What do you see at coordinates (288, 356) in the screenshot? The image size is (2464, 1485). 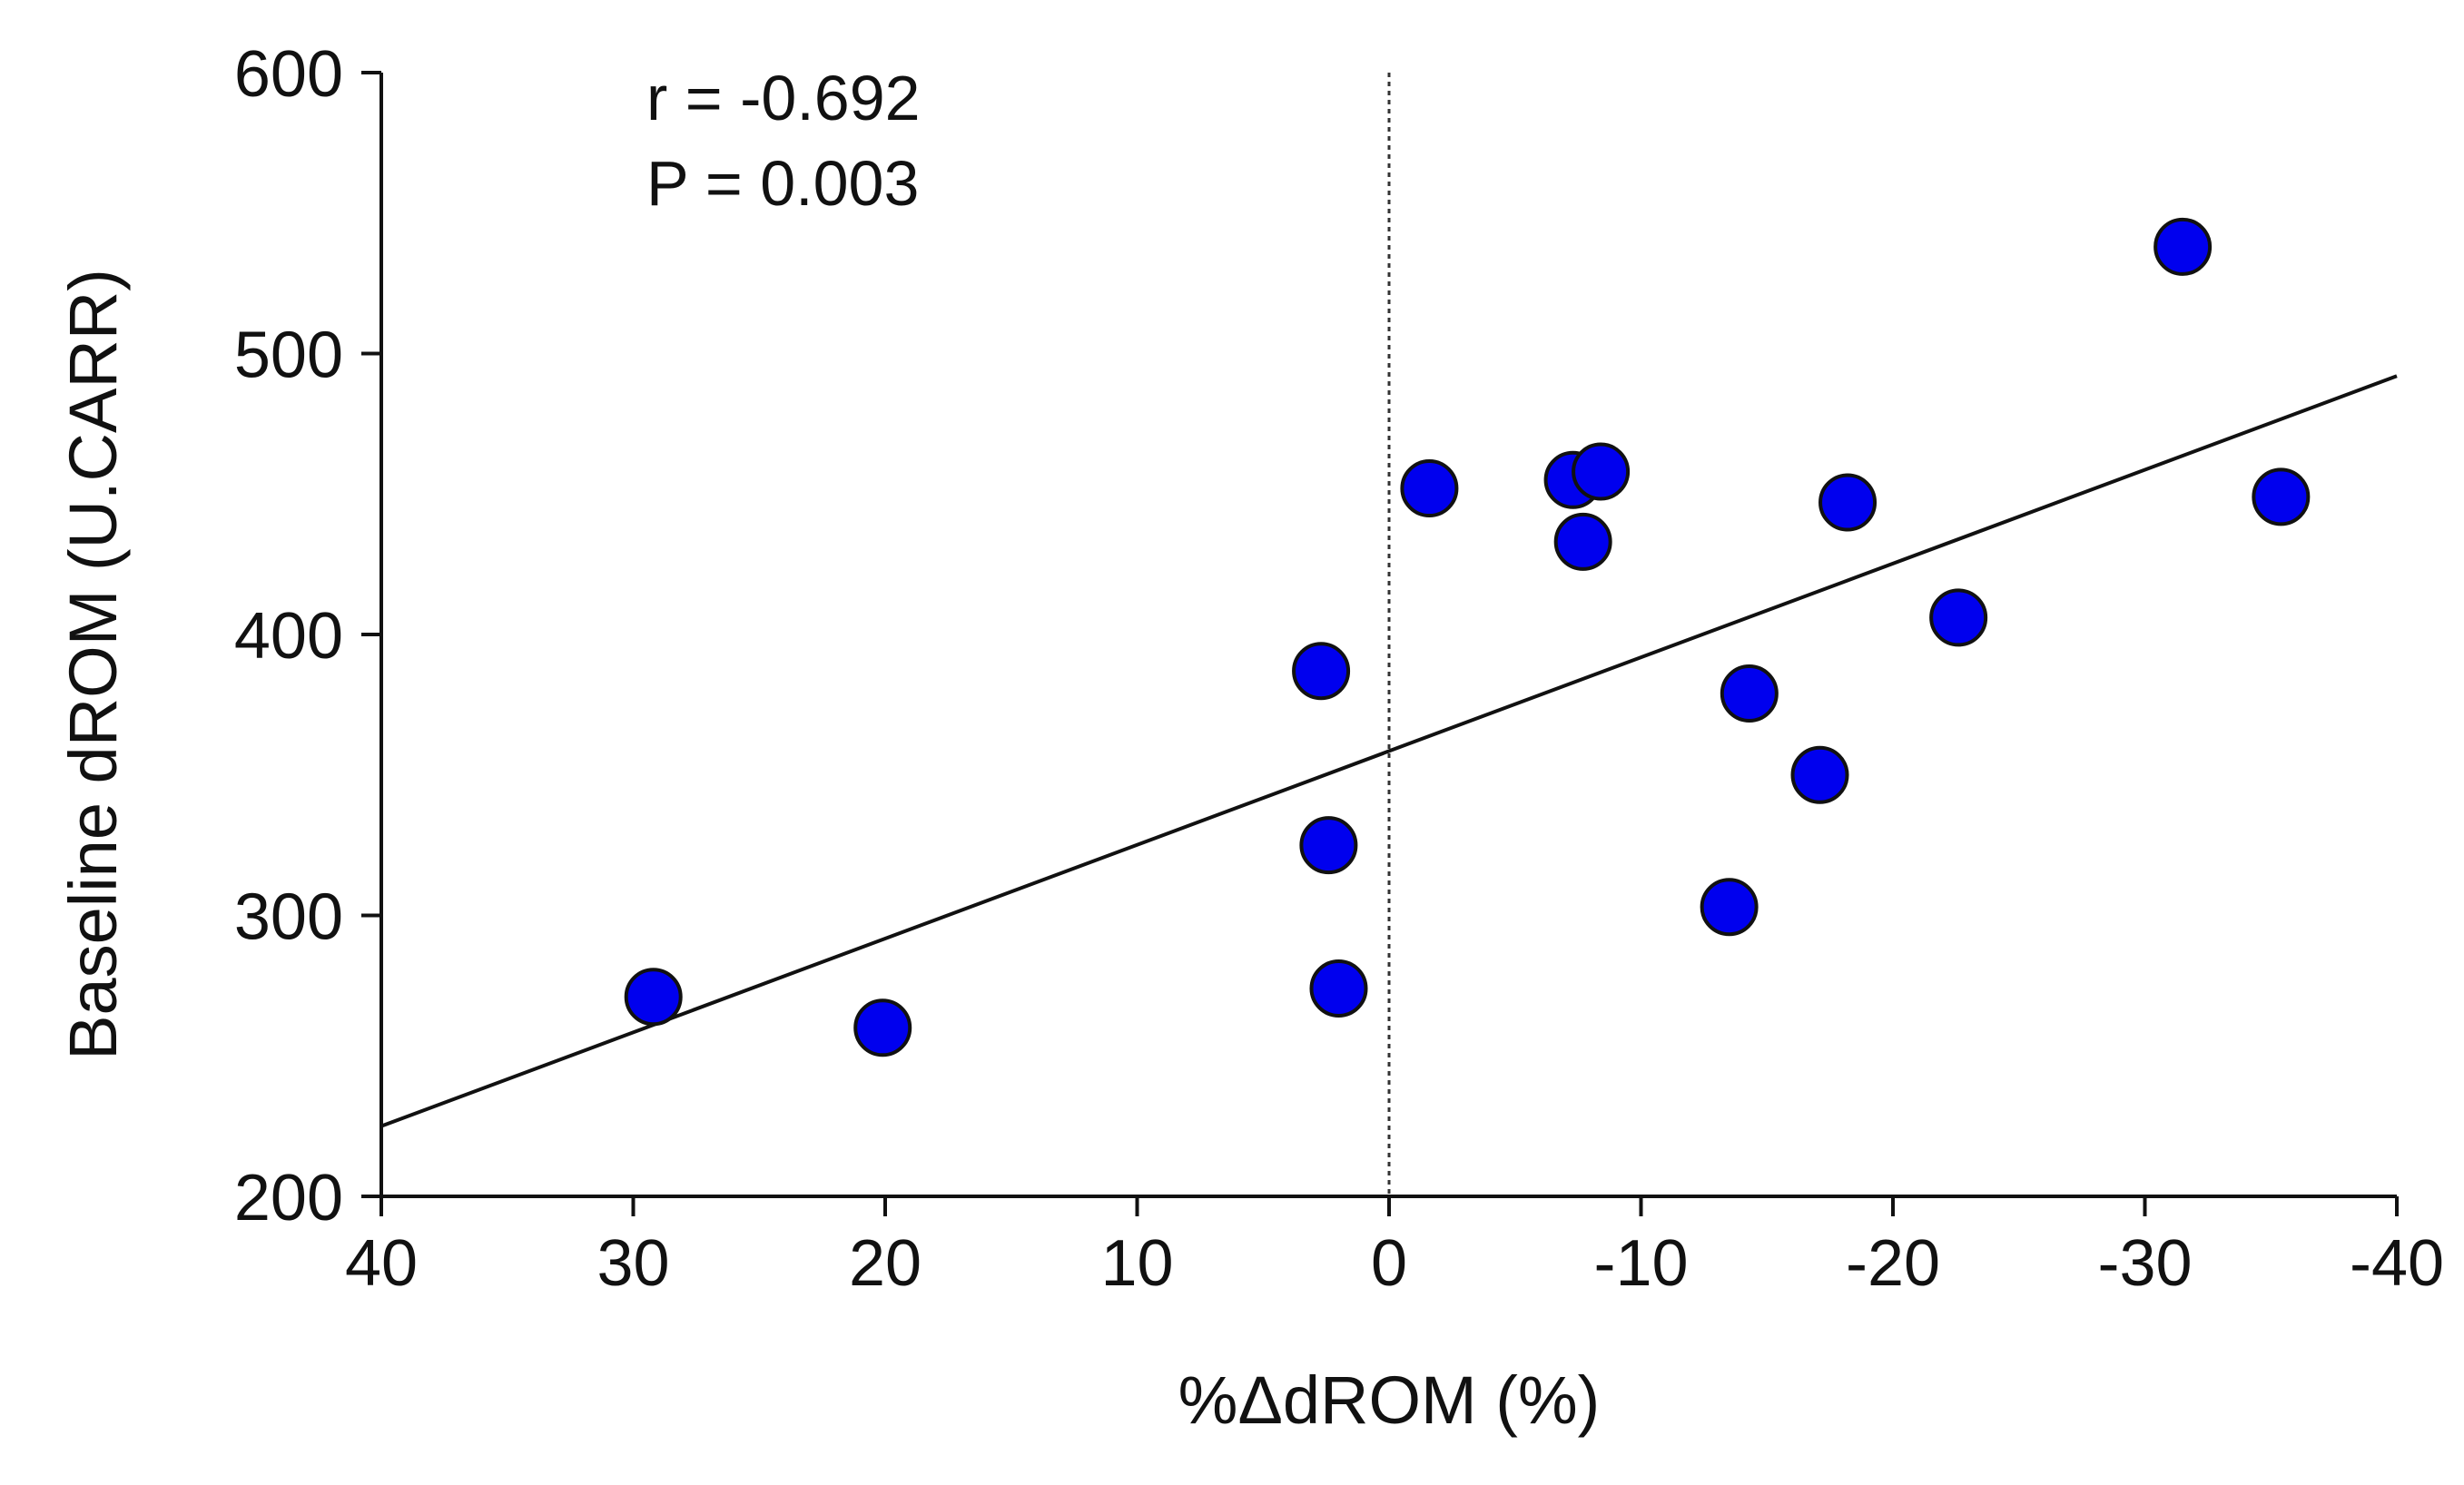 I see `y-tick-label: 500` at bounding box center [288, 356].